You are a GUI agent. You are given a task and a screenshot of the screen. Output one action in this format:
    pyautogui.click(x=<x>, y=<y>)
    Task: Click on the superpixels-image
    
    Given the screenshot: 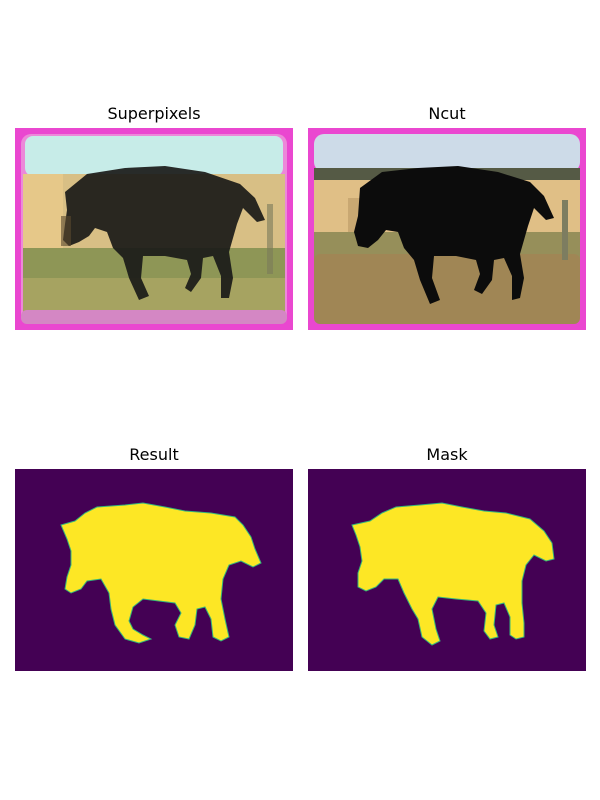 What is the action you would take?
    pyautogui.click(x=154, y=229)
    